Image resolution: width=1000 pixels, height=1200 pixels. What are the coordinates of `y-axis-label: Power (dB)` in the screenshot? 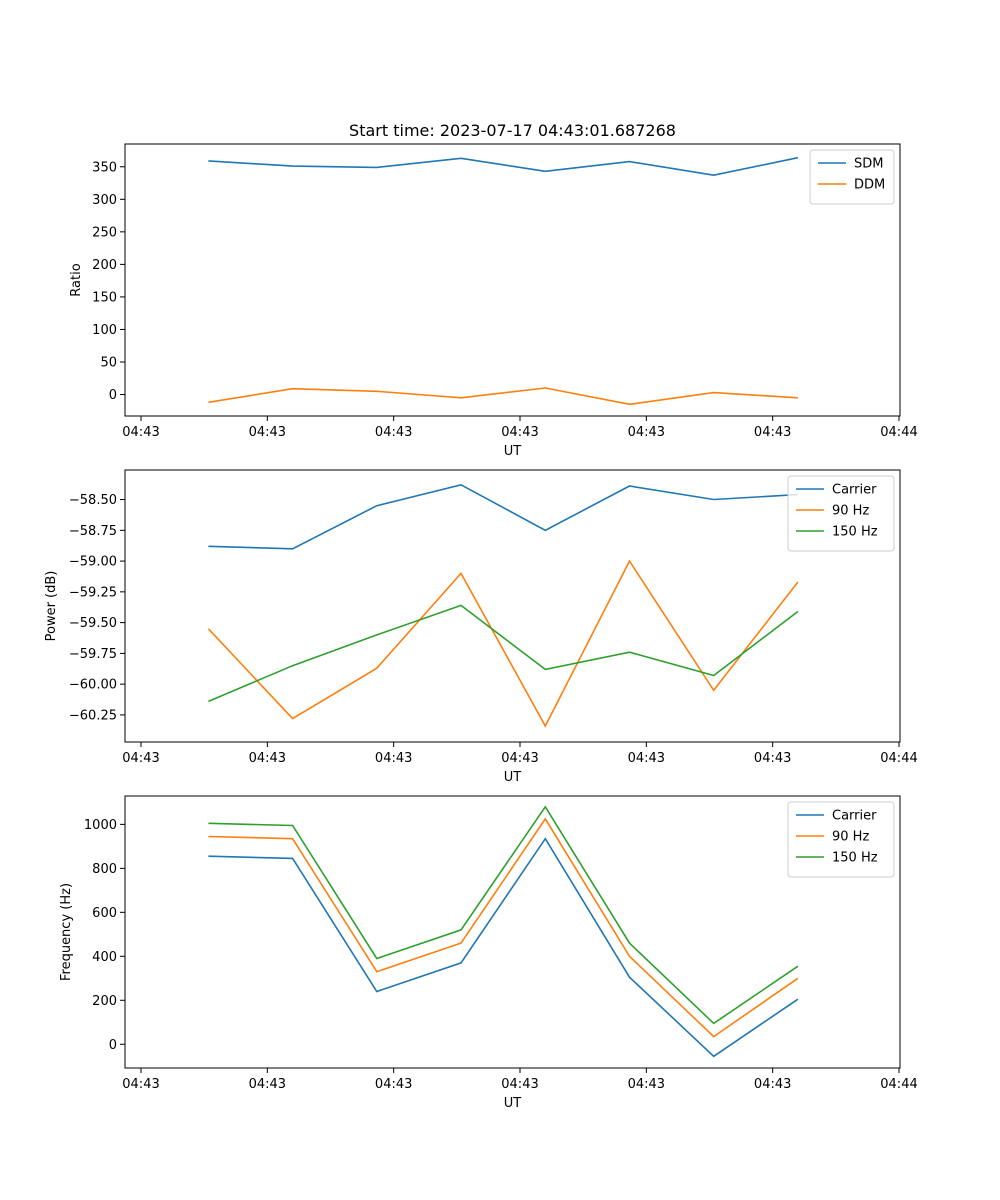 It's located at (51, 606).